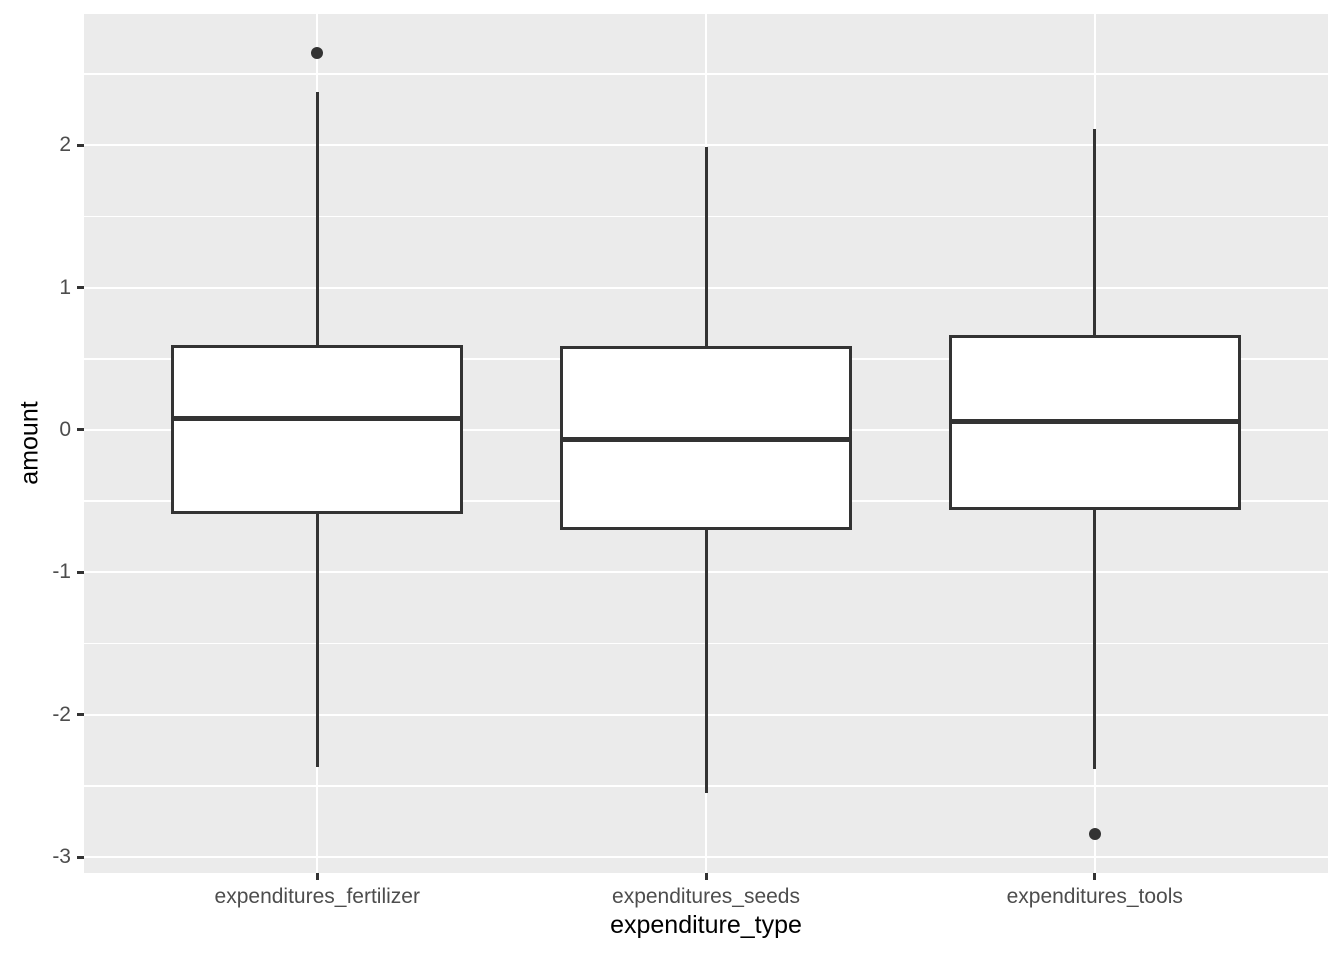 This screenshot has width=1344, height=960. Describe the element at coordinates (317, 896) in the screenshot. I see `x-axis-tick-label: expenditures_fertilizer` at that location.